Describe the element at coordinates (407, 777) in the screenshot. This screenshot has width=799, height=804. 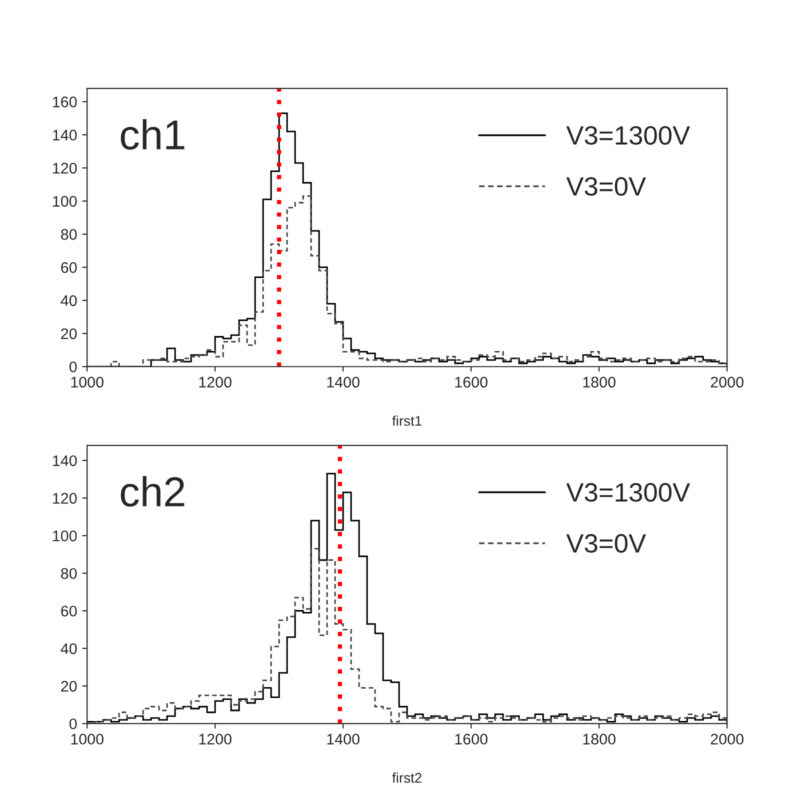
I see `x-axis-title: first2` at that location.